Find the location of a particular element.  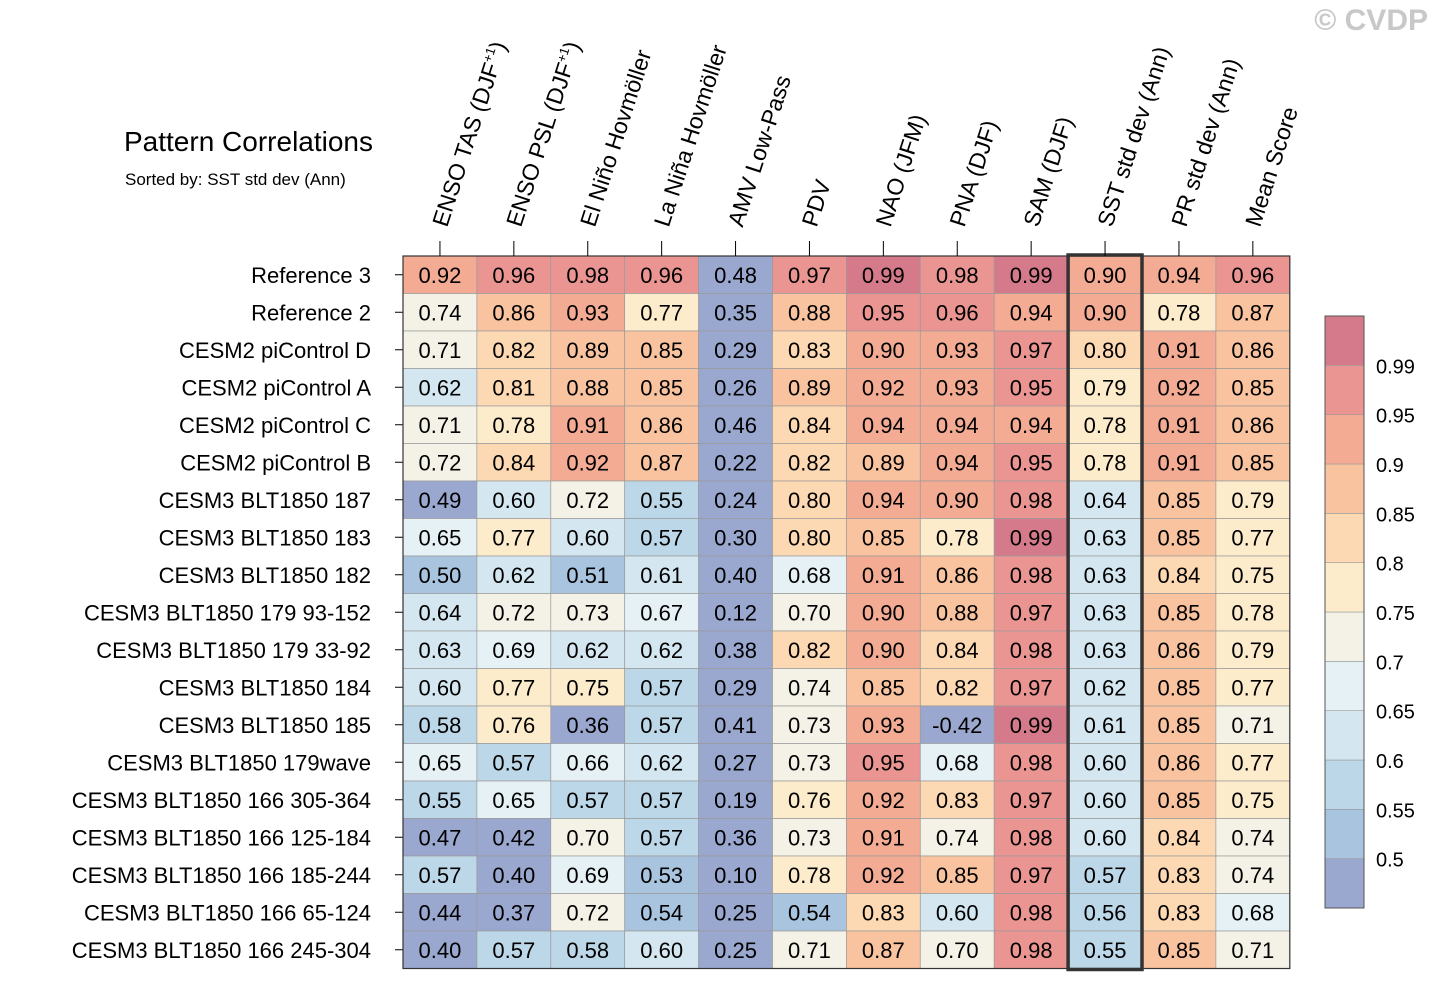

row-label: Reference 3 is located at coordinates (311, 275).